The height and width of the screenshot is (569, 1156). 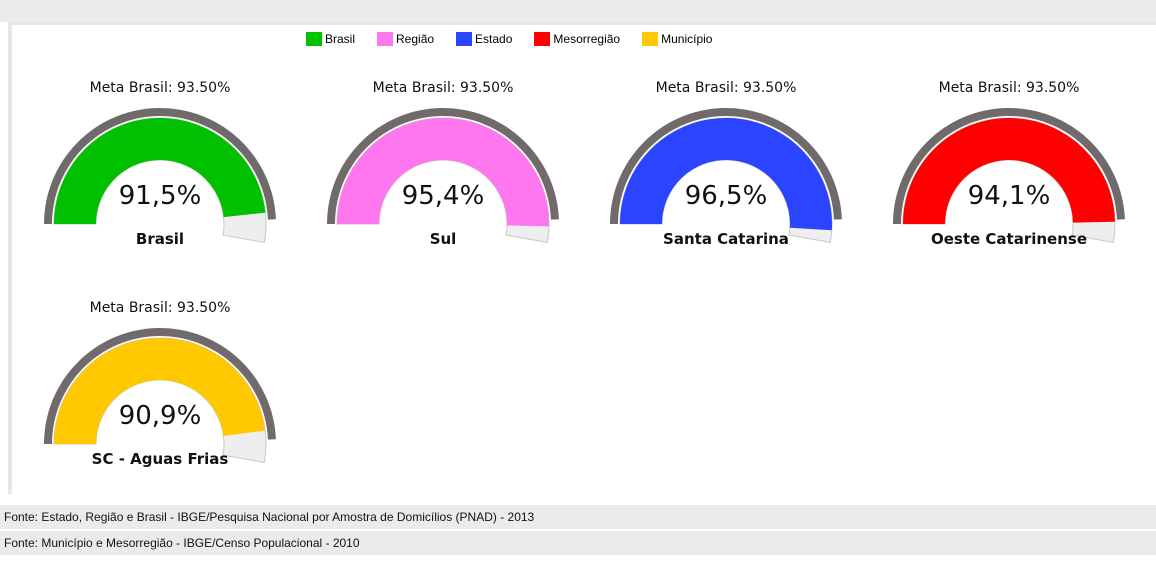 I want to click on legend-item-regiao: Região, so click(x=405, y=39).